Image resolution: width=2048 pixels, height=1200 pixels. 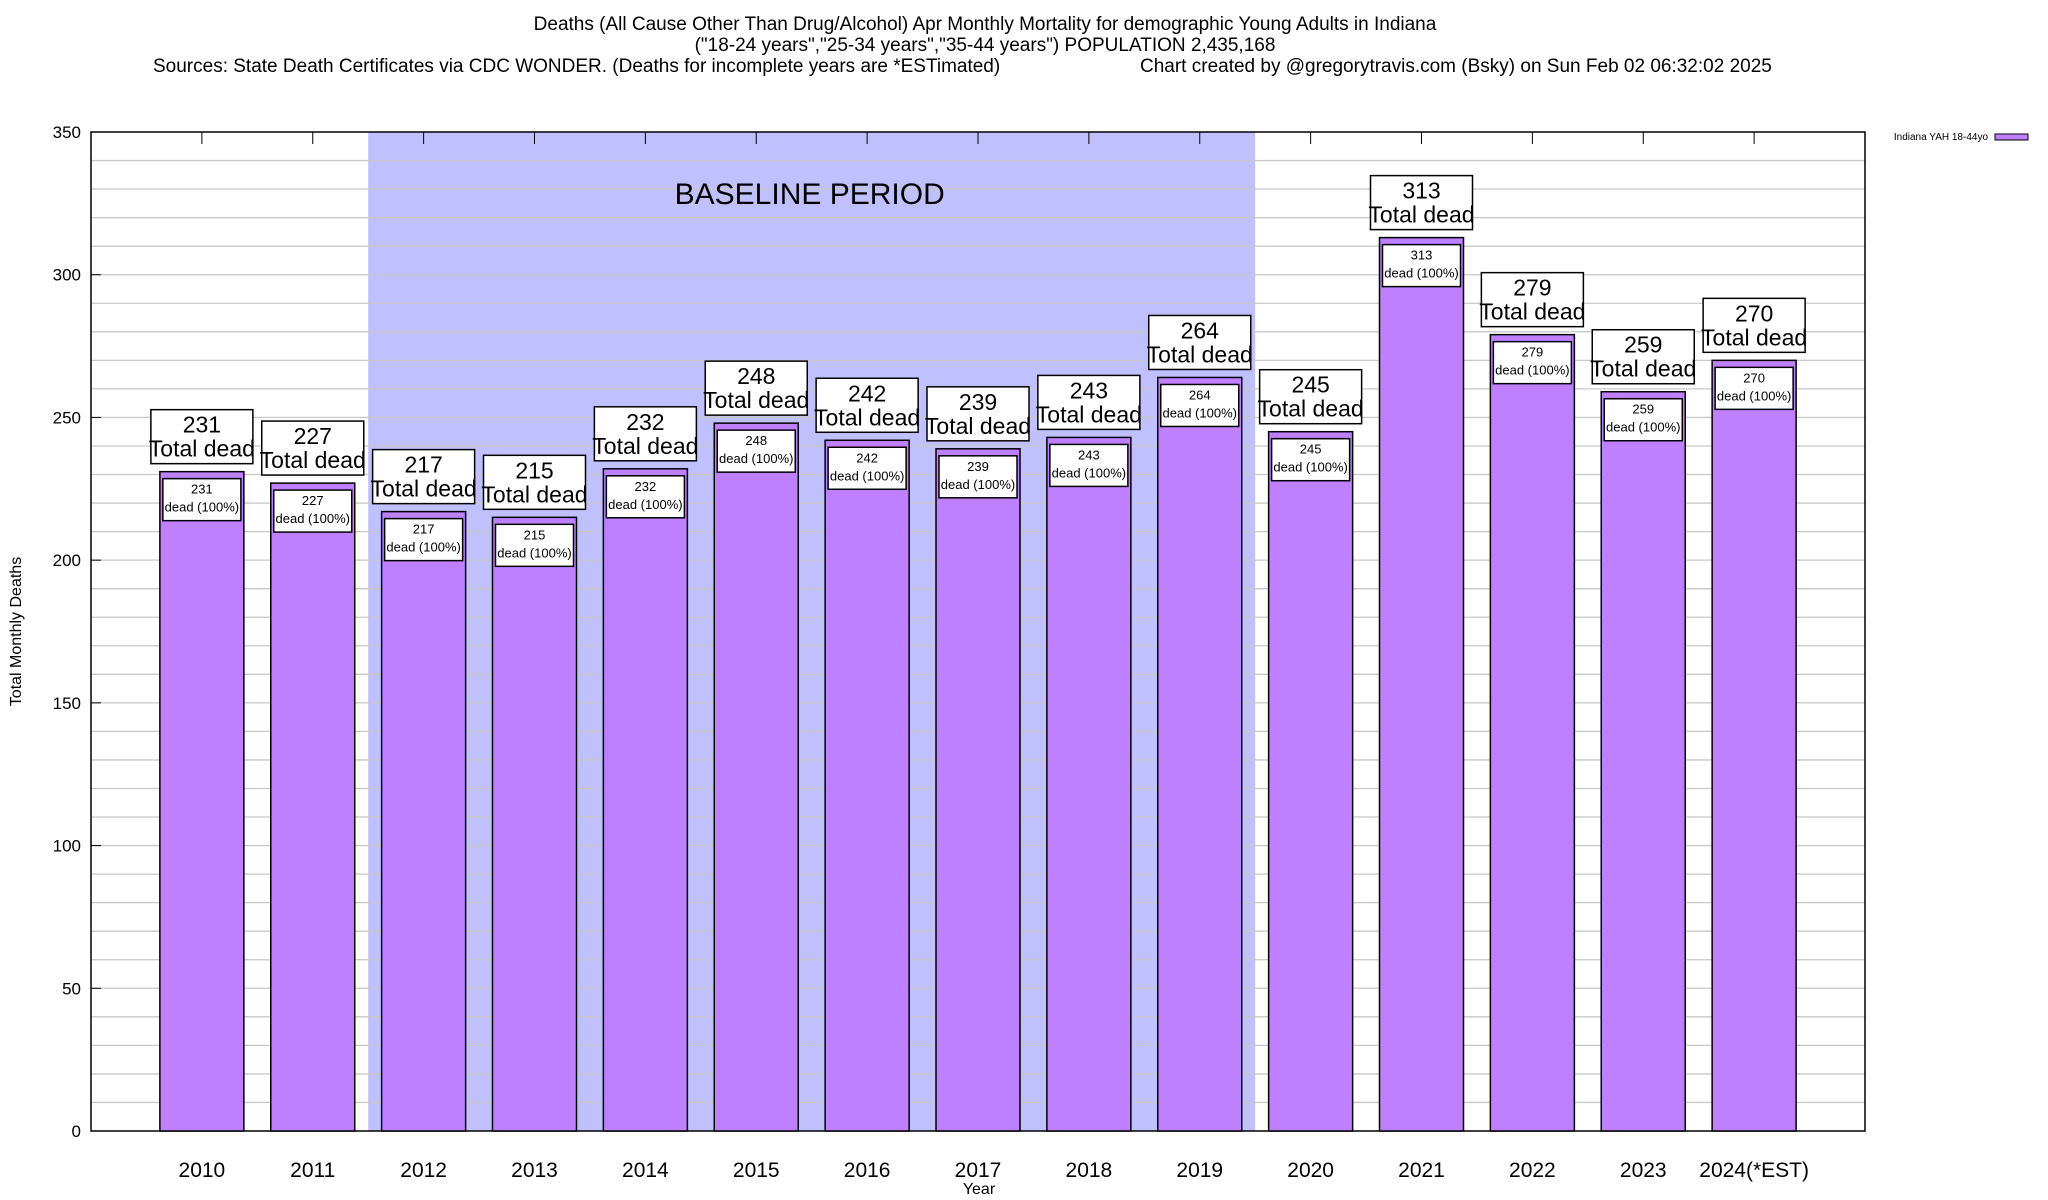 What do you see at coordinates (202, 489) in the screenshot?
I see `bar-inner-value: 231` at bounding box center [202, 489].